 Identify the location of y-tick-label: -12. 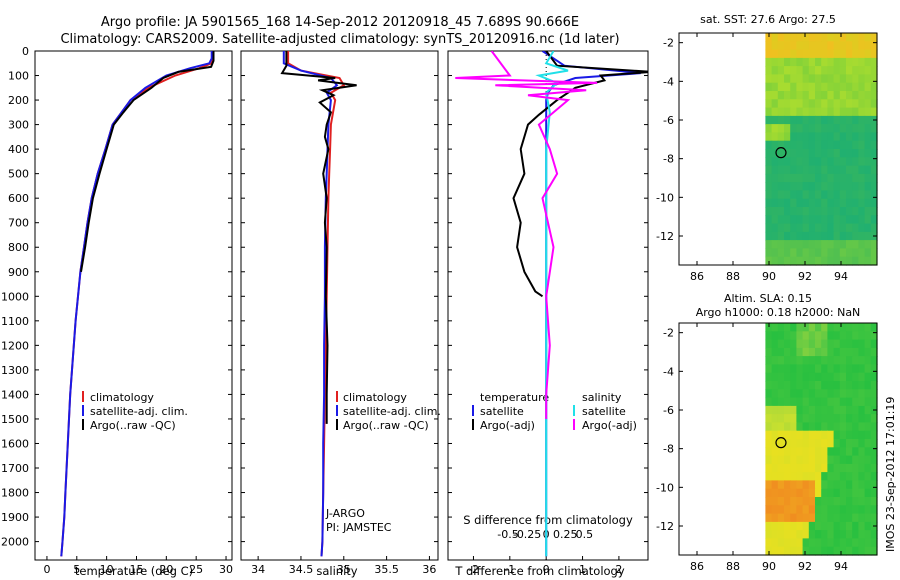
(665, 526).